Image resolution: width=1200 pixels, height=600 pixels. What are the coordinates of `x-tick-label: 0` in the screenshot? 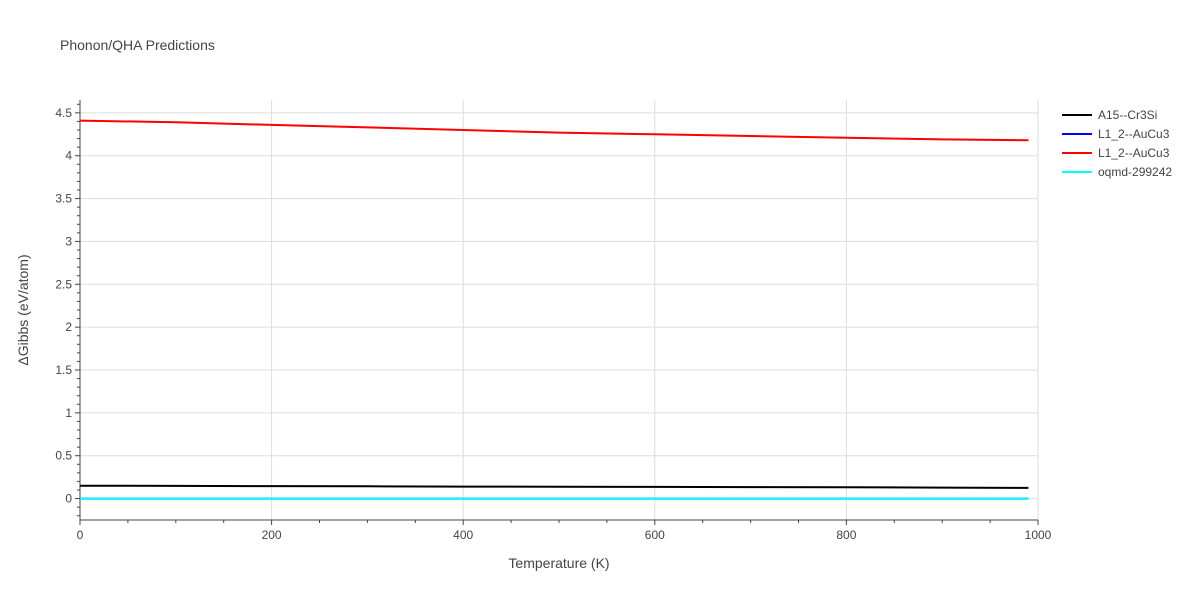 It's located at (80, 535).